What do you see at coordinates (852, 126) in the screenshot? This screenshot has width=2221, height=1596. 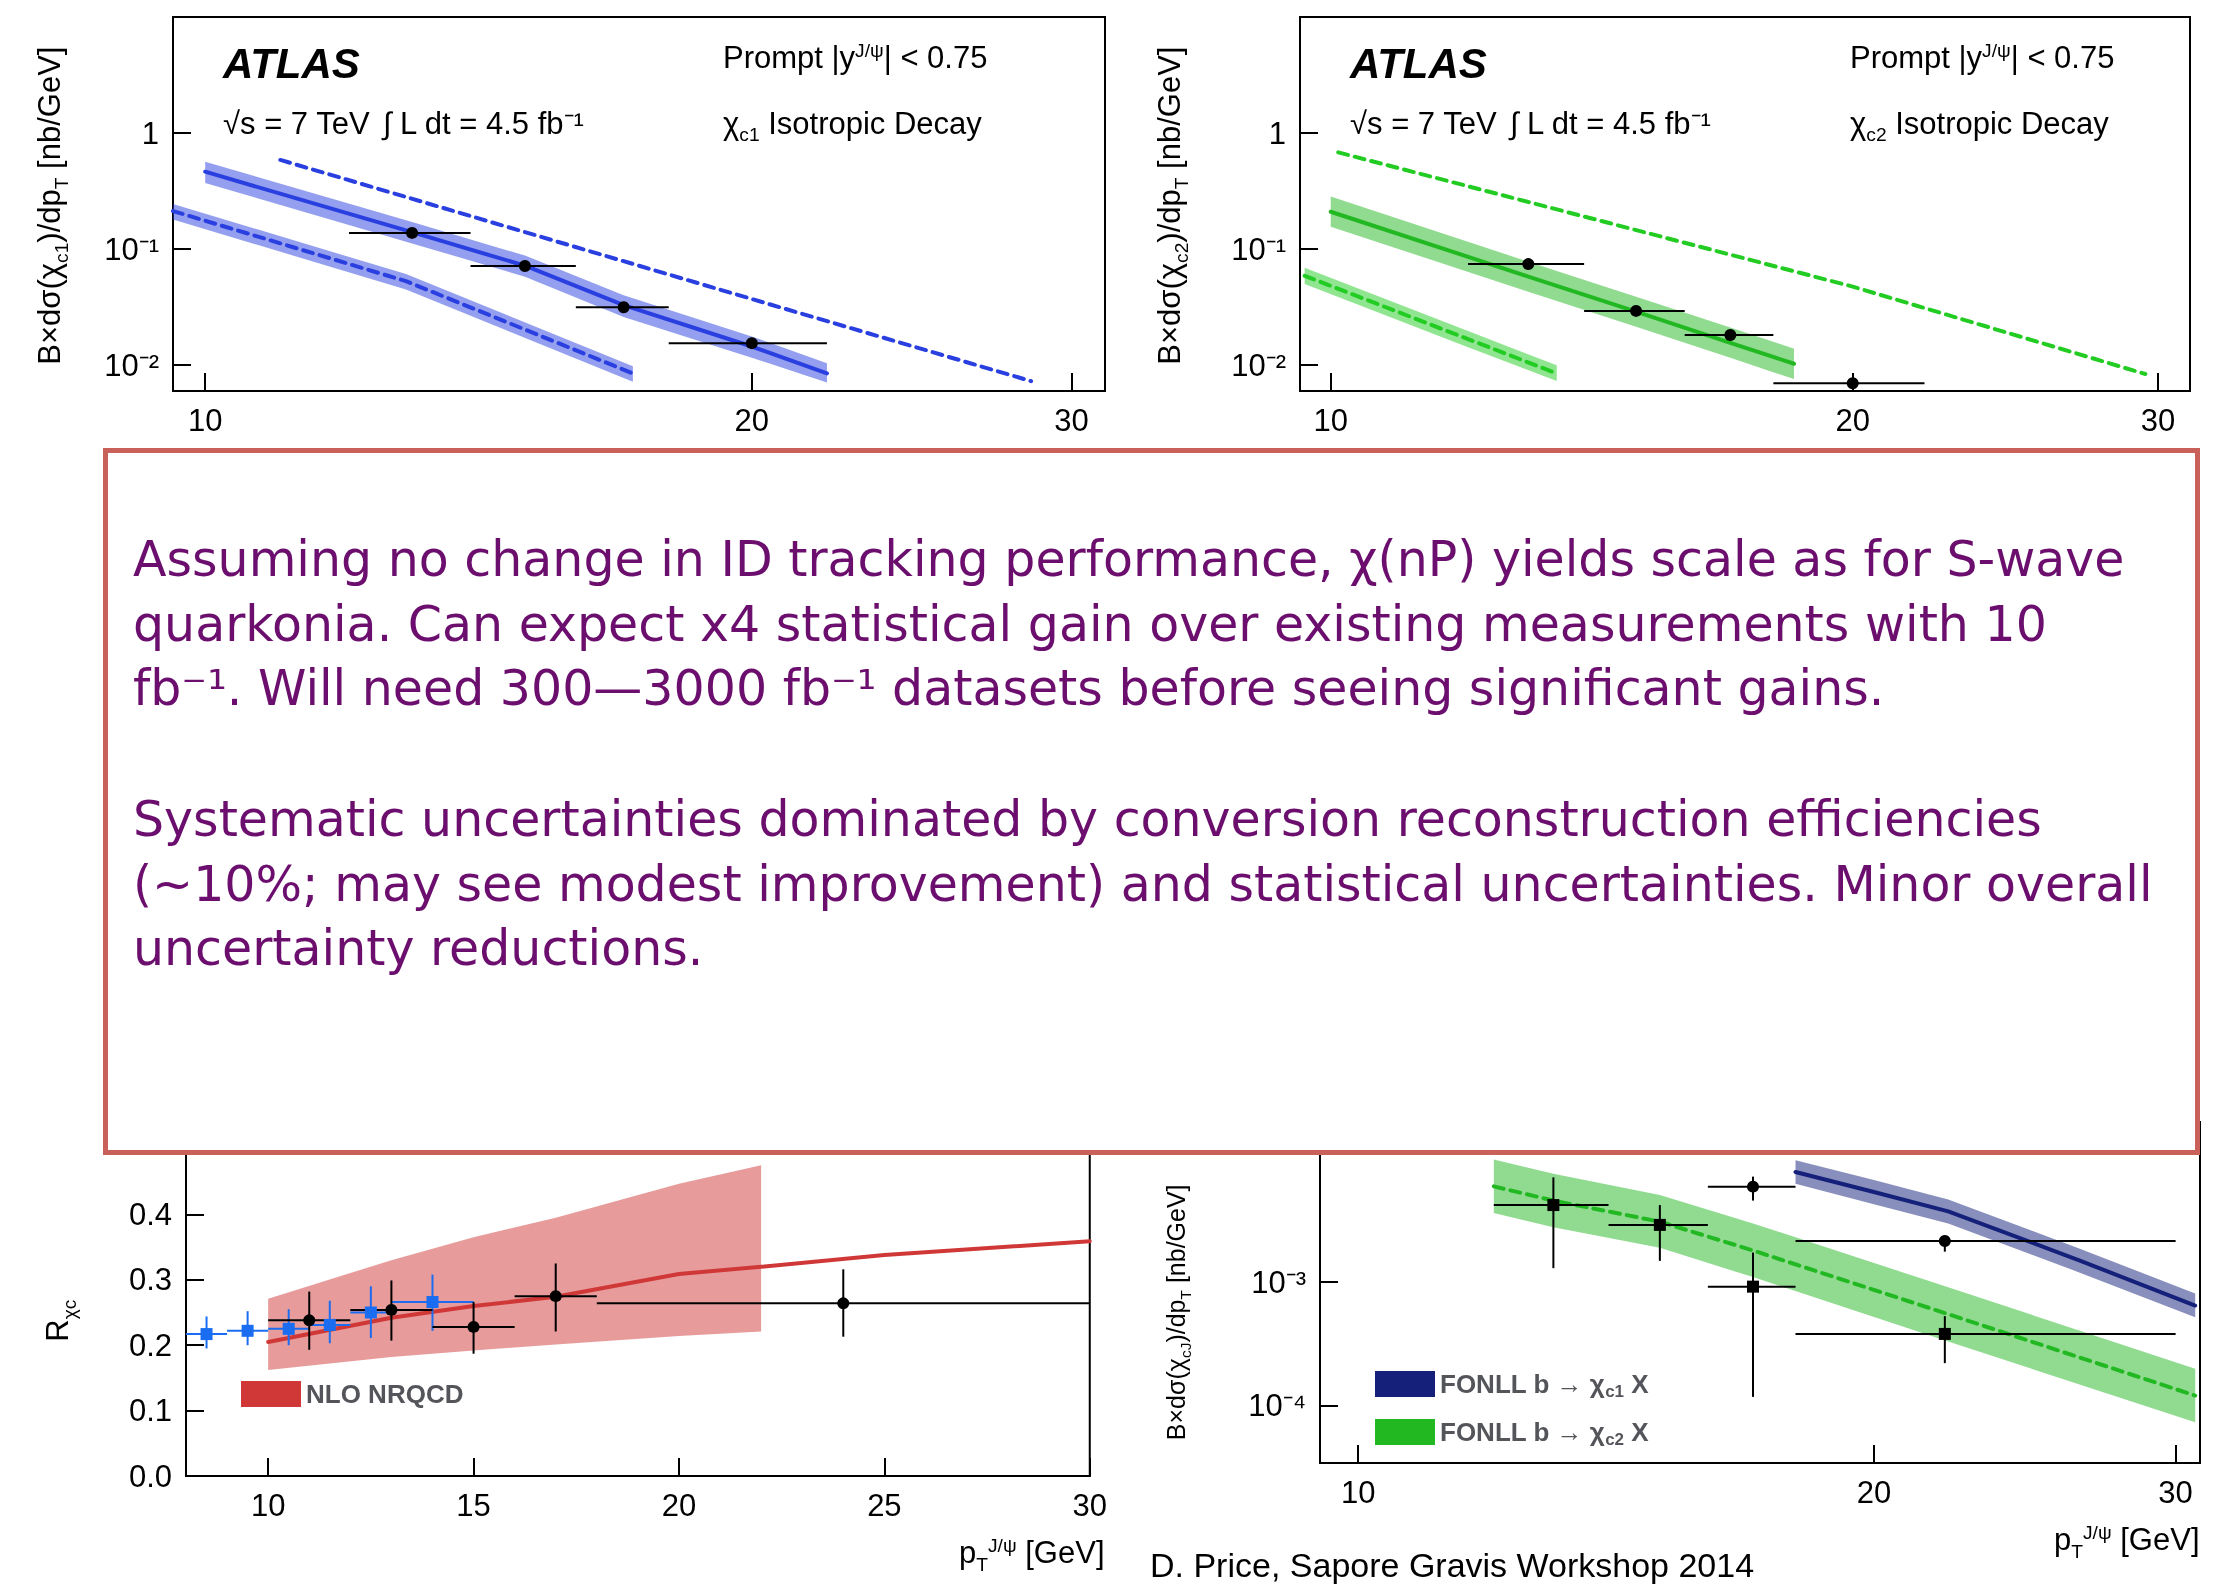 I see `annotation: χ$_{c1}$ Isotropic Decay` at bounding box center [852, 126].